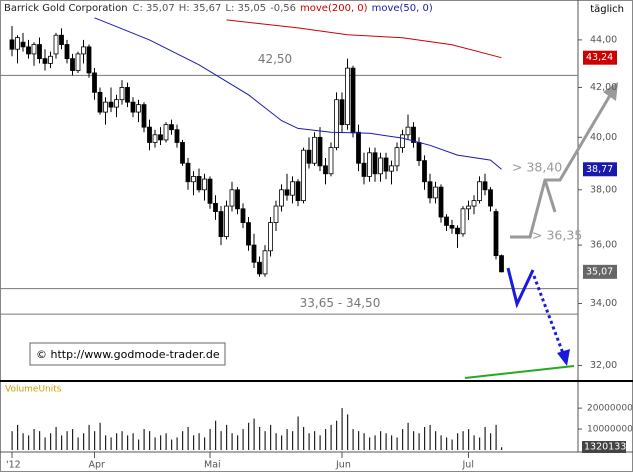 The height and width of the screenshot is (472, 633). Describe the element at coordinates (550, 196) in the screenshot. I see `projection-branch` at that location.